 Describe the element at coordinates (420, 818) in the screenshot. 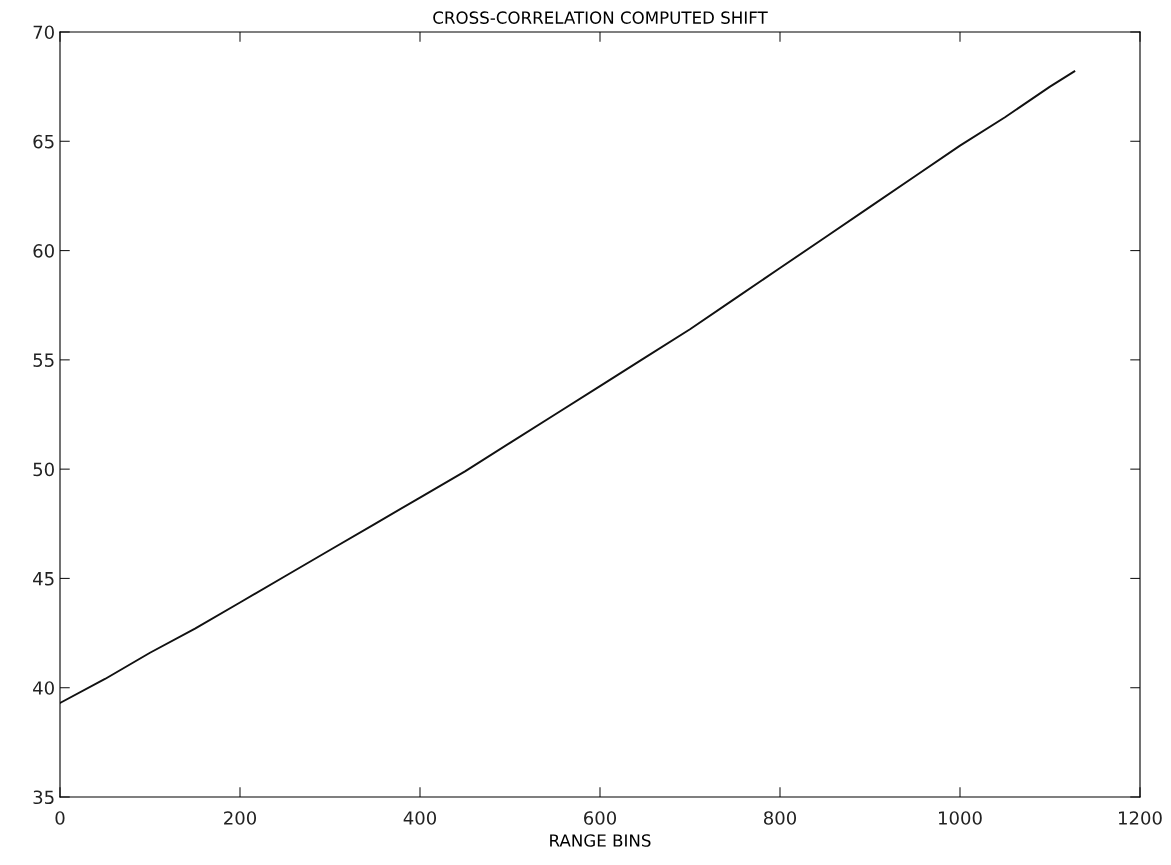

I see `x-tick-label: 400` at that location.